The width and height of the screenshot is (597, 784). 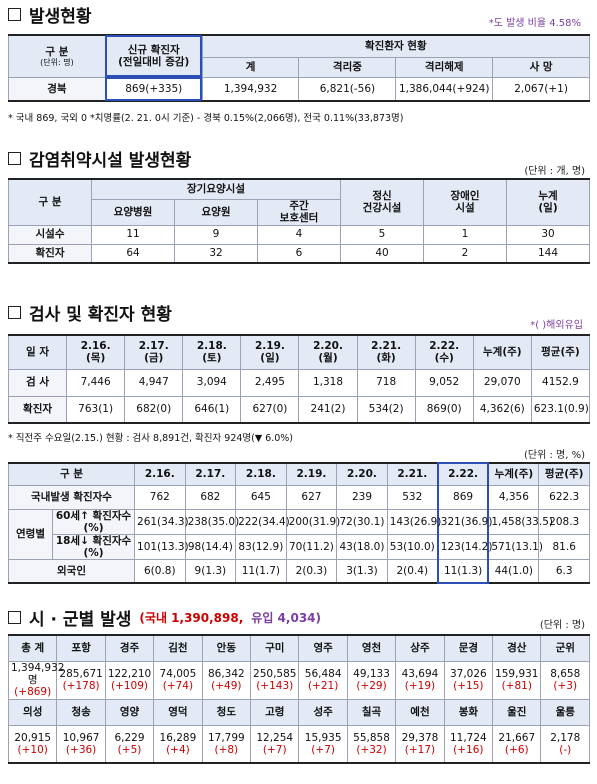 What do you see at coordinates (100, 315) in the screenshot?
I see `title-text: 검사 및 확진자 현황` at bounding box center [100, 315].